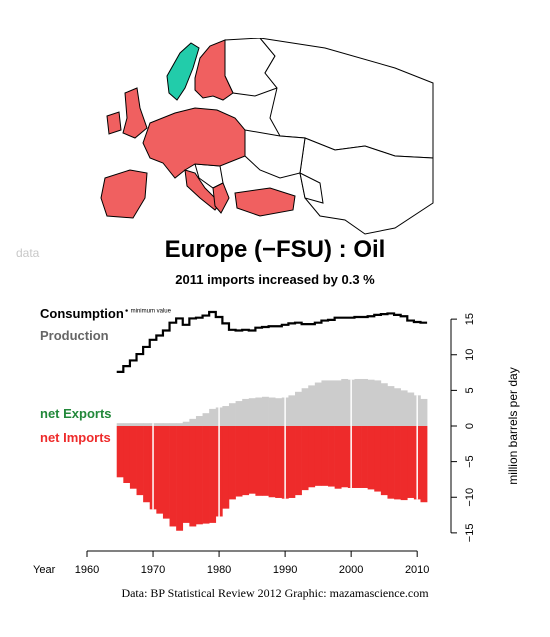 The width and height of the screenshot is (550, 637). What do you see at coordinates (183, 71) in the screenshot?
I see `map-norway-exporter` at bounding box center [183, 71].